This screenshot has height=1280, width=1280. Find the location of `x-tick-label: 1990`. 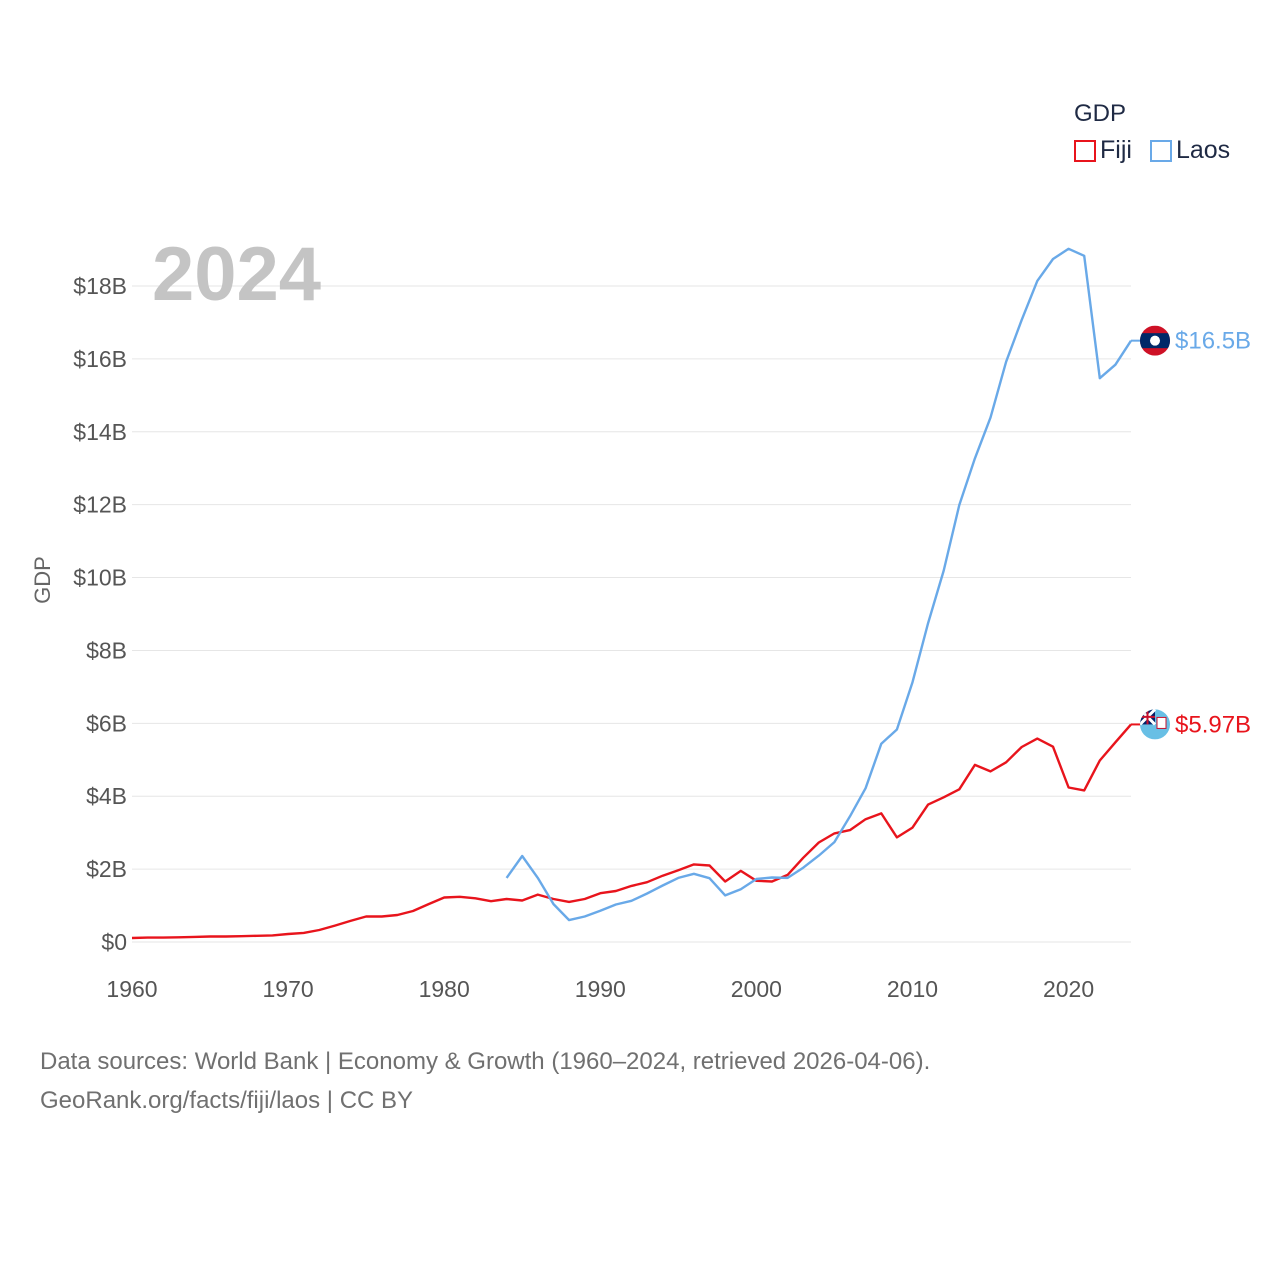

x-tick-label: 1990 is located at coordinates (600, 989).